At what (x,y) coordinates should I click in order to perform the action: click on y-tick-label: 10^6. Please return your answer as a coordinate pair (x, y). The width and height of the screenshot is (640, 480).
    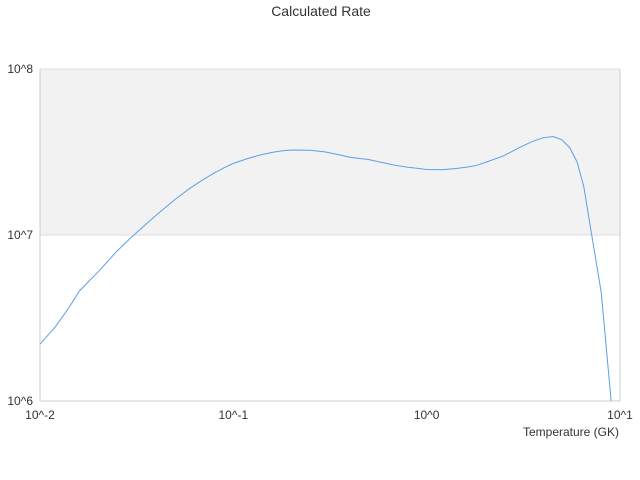
    Looking at the image, I should click on (20, 401).